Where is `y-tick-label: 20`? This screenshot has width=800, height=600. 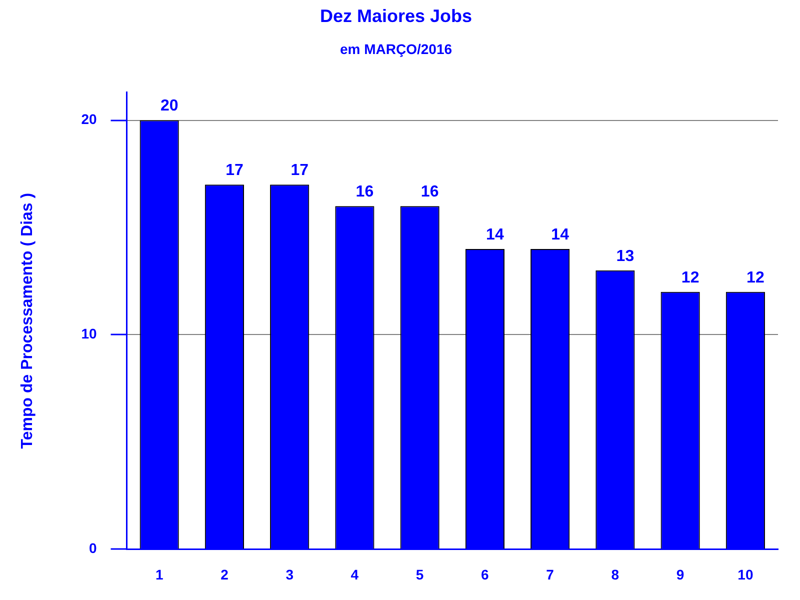
y-tick-label: 20 is located at coordinates (89, 119).